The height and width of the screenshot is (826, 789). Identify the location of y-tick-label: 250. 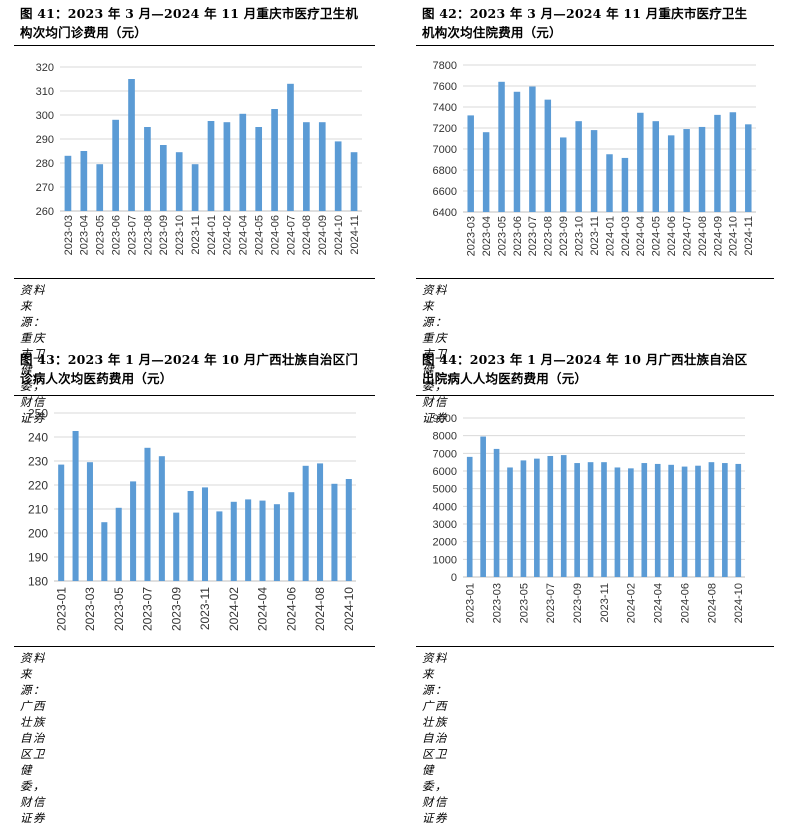
(38, 413).